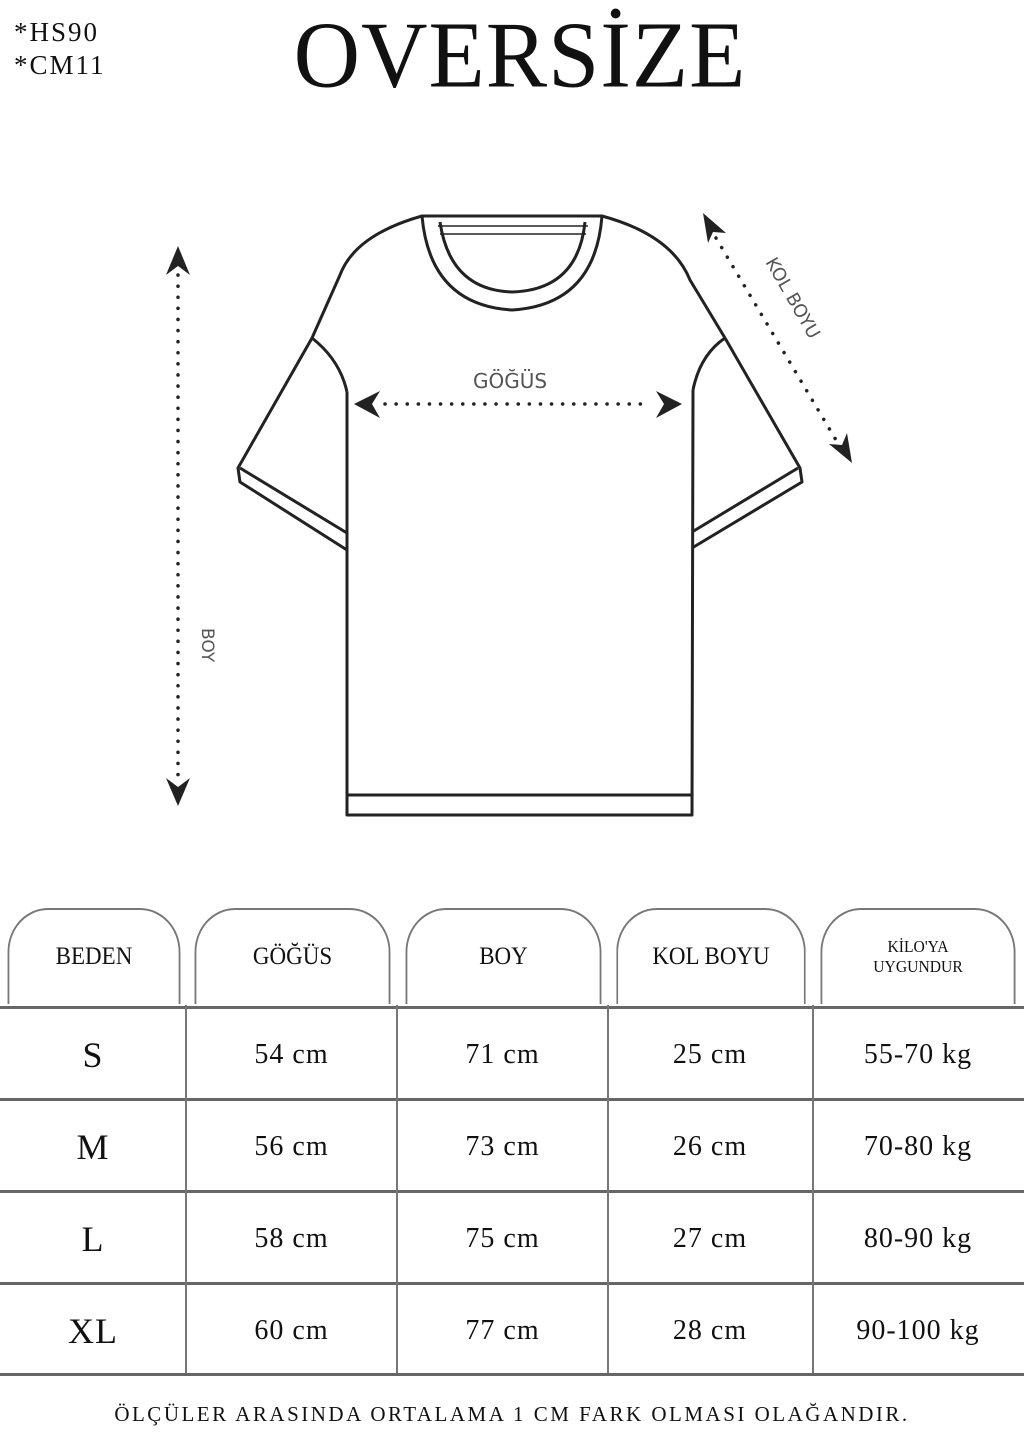 The width and height of the screenshot is (1024, 1449). Describe the element at coordinates (178, 526) in the screenshot. I see `length-arrow` at that location.